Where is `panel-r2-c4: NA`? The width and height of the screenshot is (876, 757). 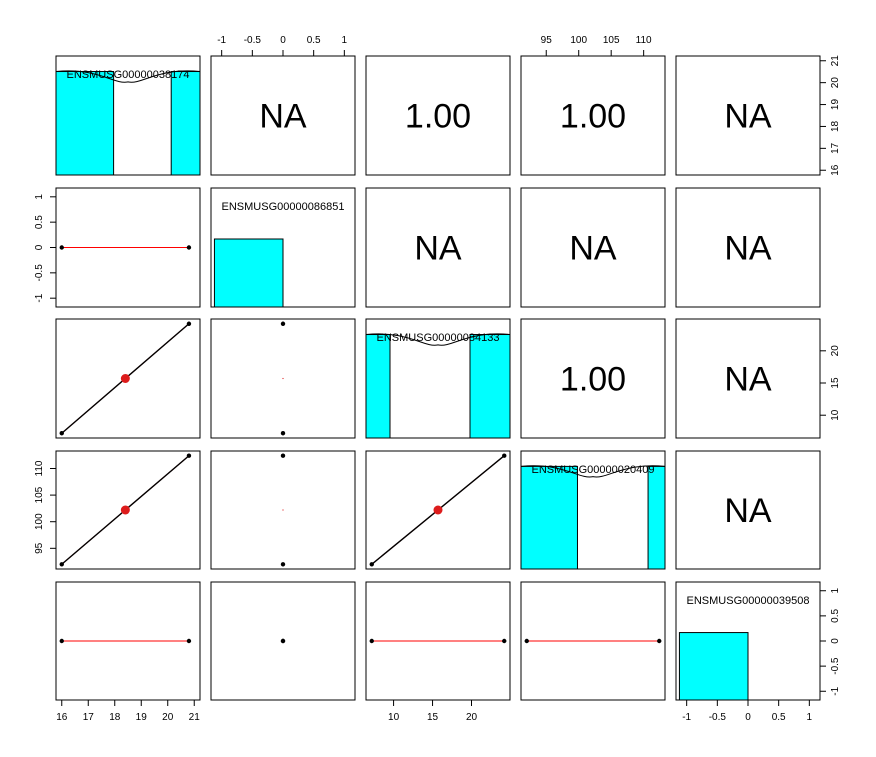
panel-r2-c4: NA is located at coordinates (593, 247).